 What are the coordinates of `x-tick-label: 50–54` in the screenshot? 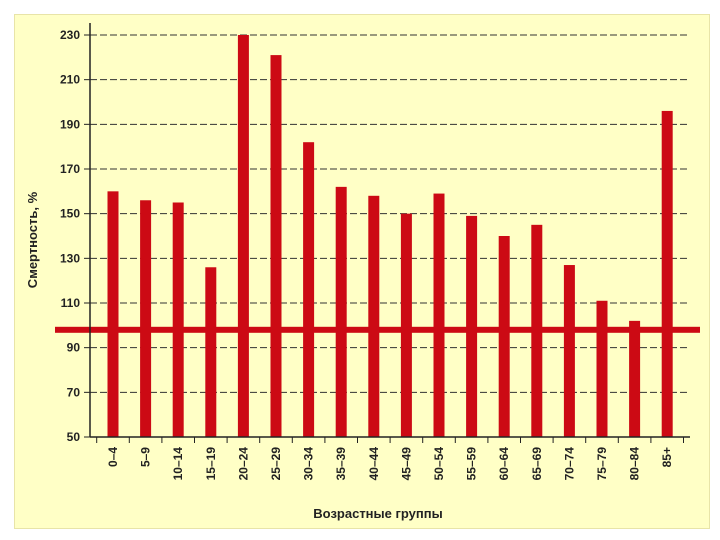 It's located at (439, 464).